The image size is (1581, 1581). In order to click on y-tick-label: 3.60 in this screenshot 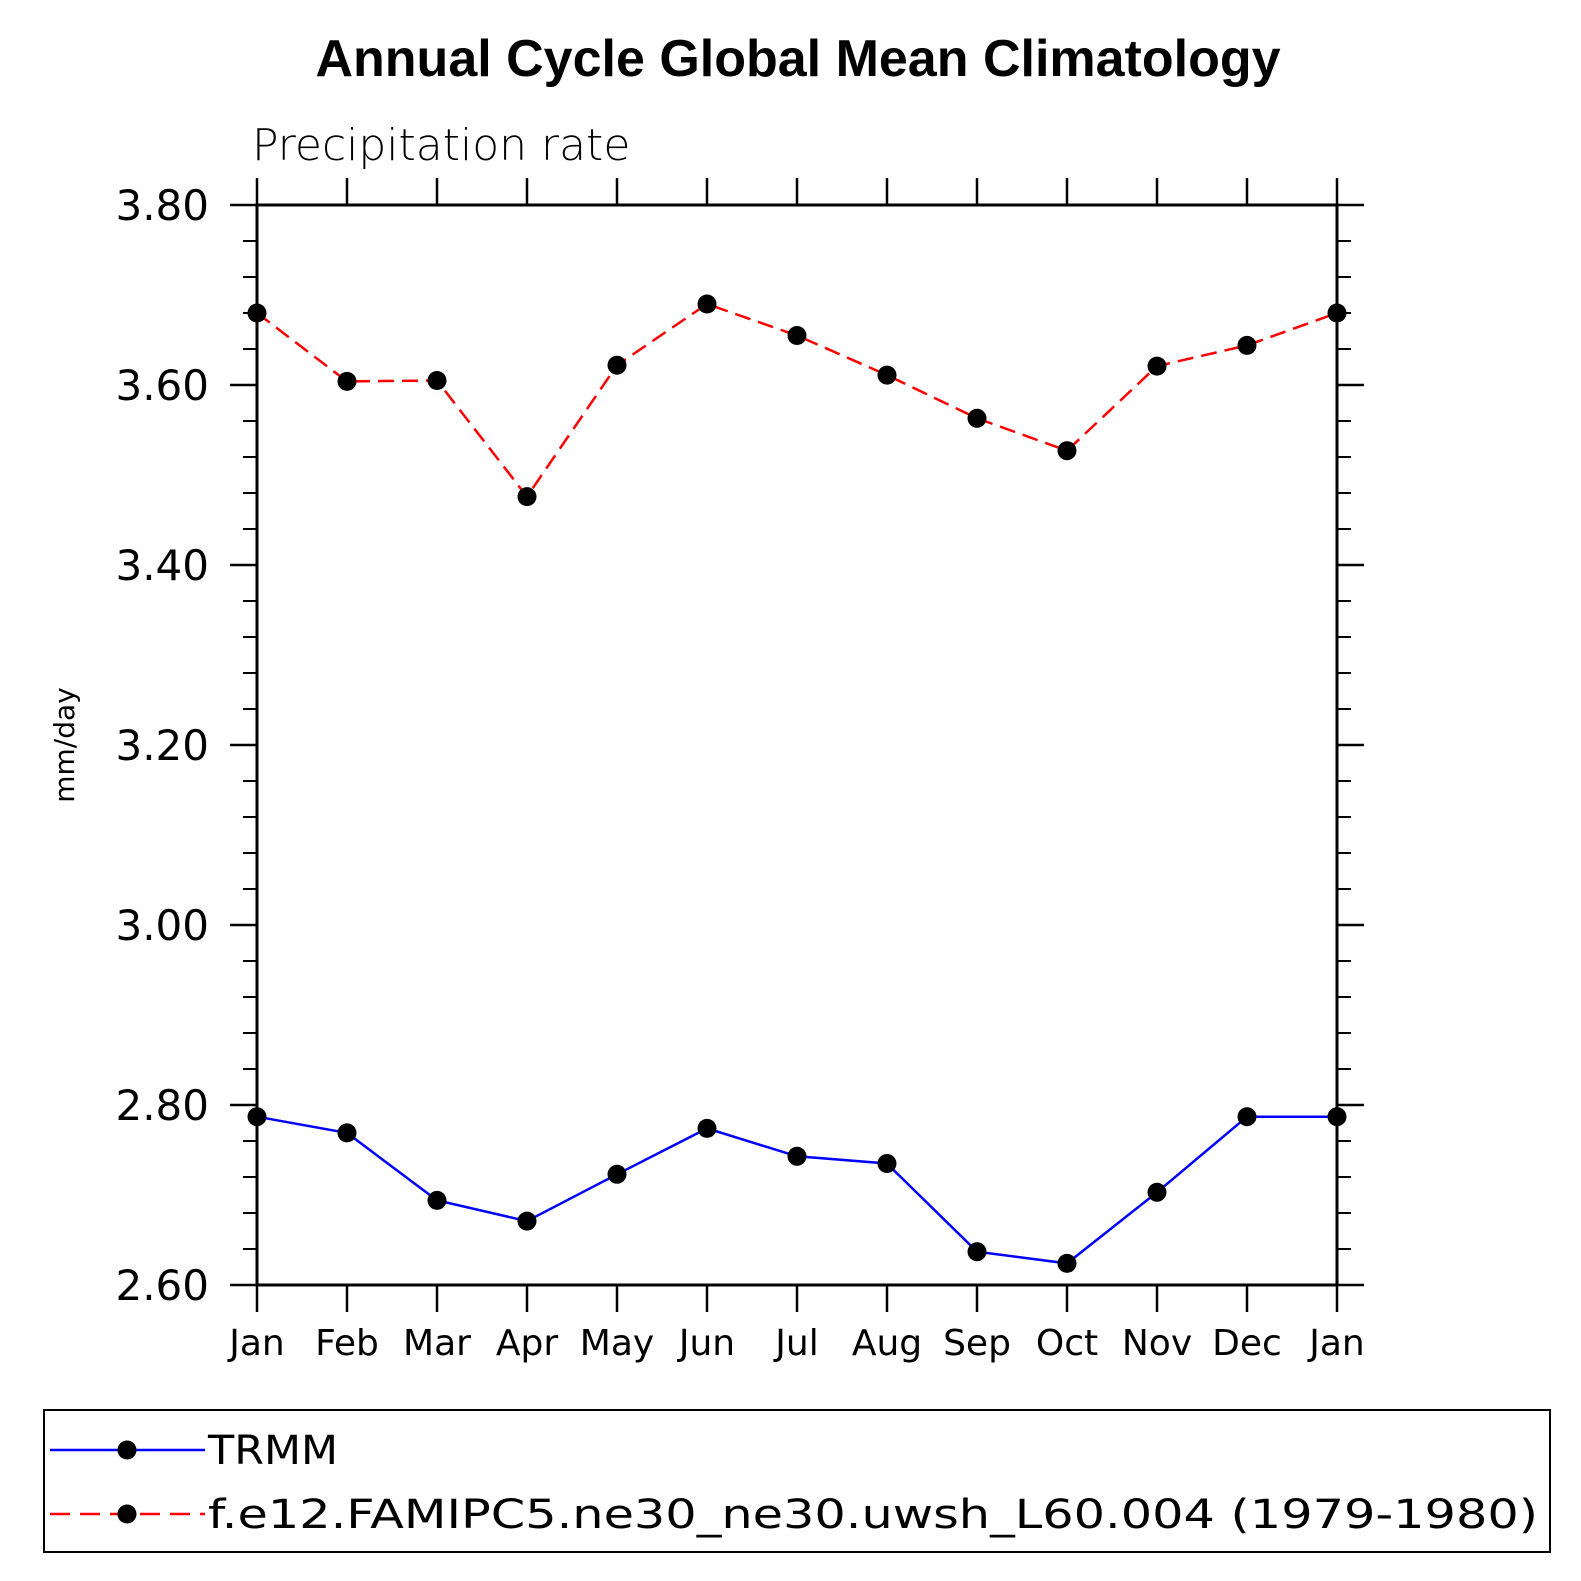, I will do `click(162, 385)`.